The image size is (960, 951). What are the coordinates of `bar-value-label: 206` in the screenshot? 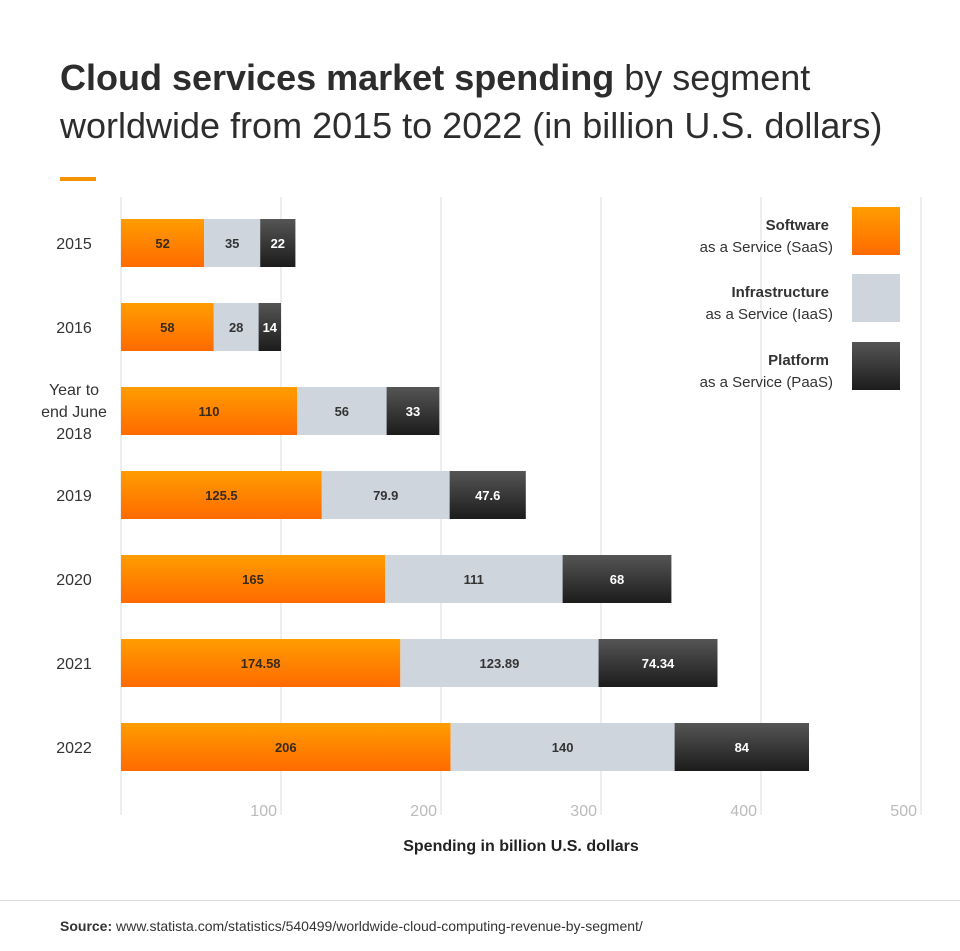 It's located at (286, 747).